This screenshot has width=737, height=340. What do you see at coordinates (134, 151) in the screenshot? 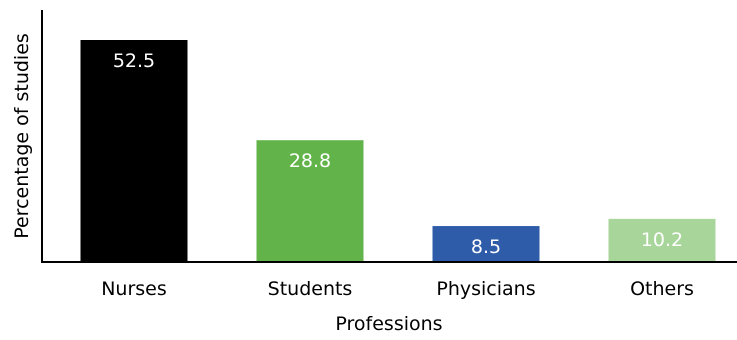
I see `bar-nurses` at bounding box center [134, 151].